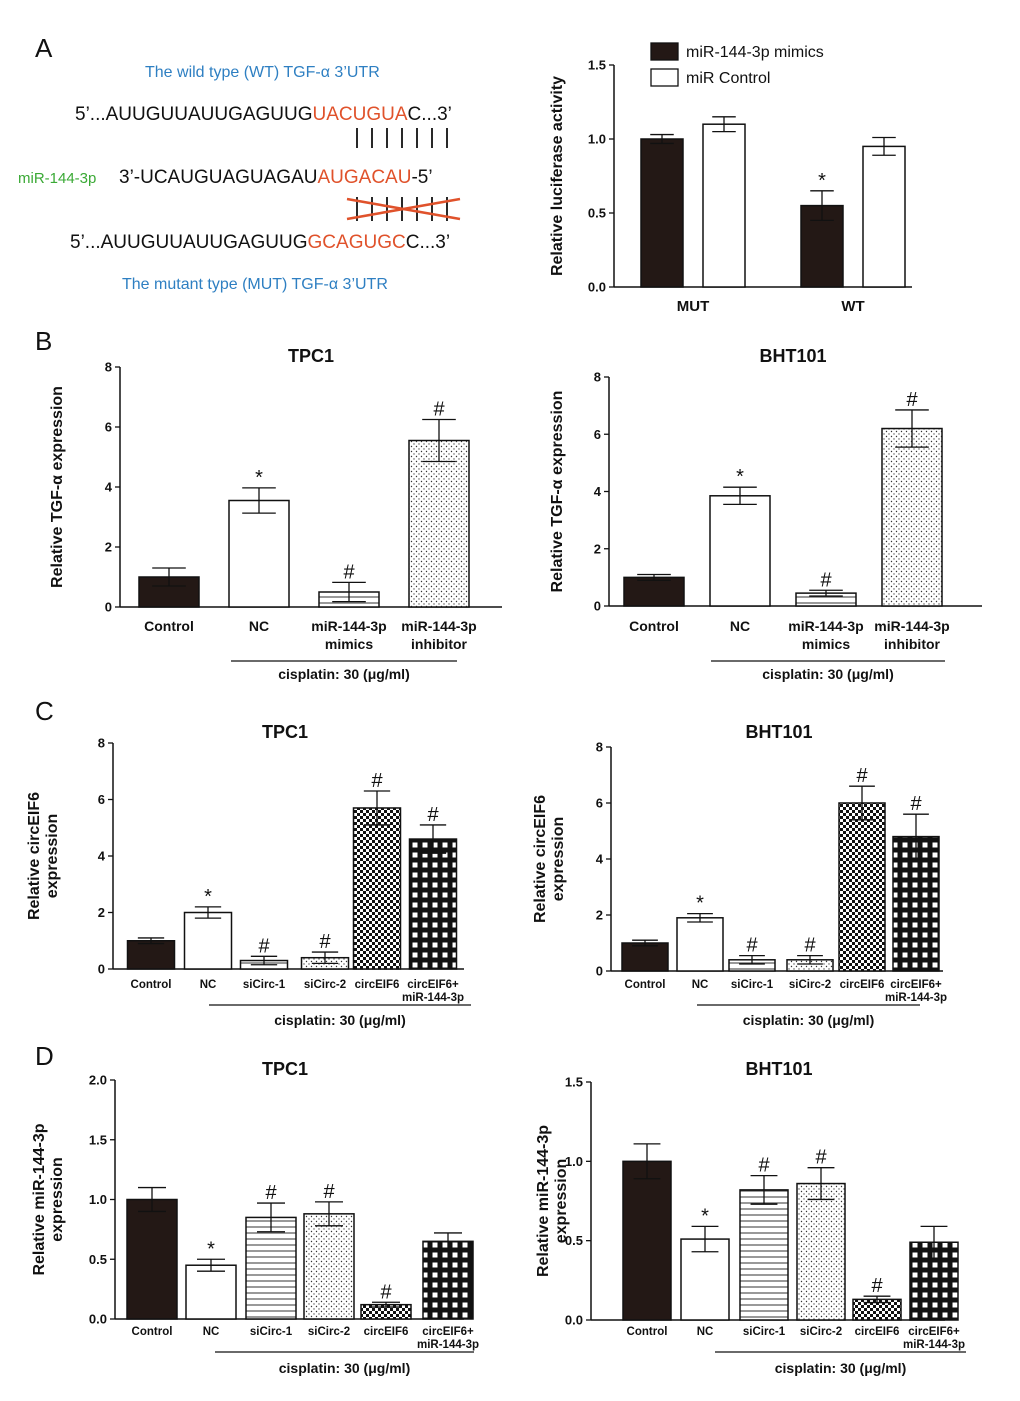 This screenshot has width=1020, height=1401. I want to click on pairing-lines, so click(402, 138).